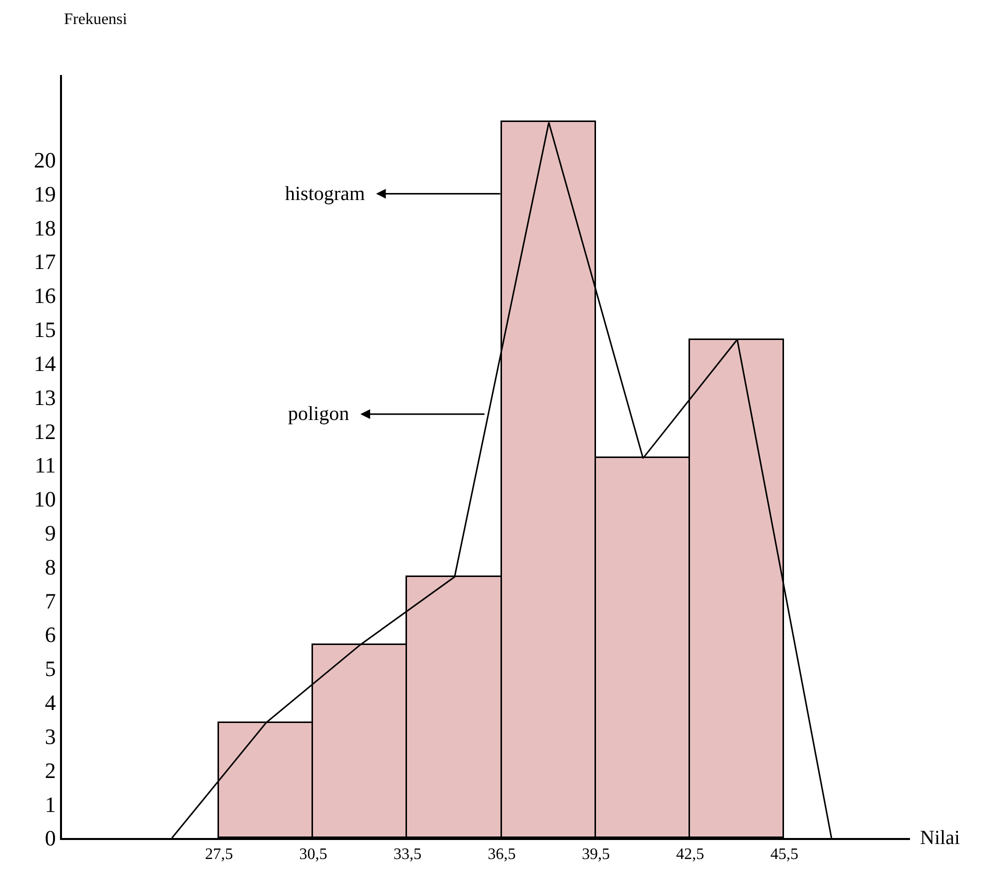  I want to click on y-tick-label: 16, so click(45, 295).